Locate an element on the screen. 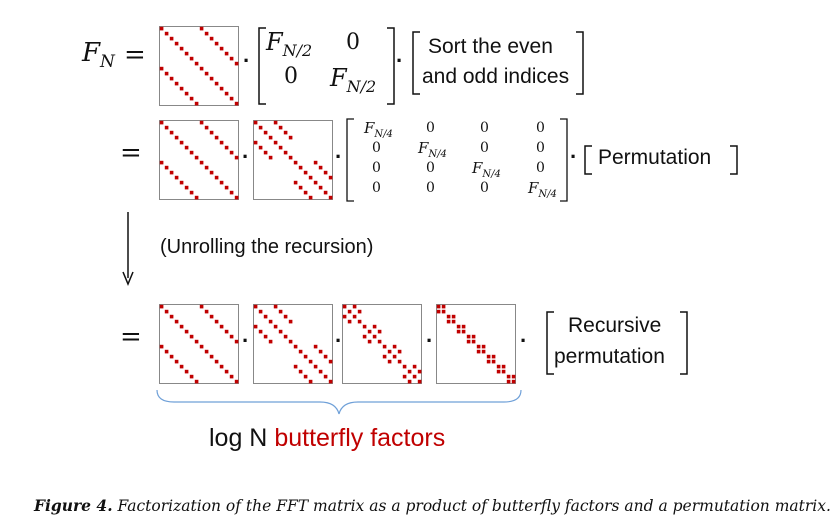 This screenshot has height=528, width=838. brace-label-prefix: log N is located at coordinates (238, 438).